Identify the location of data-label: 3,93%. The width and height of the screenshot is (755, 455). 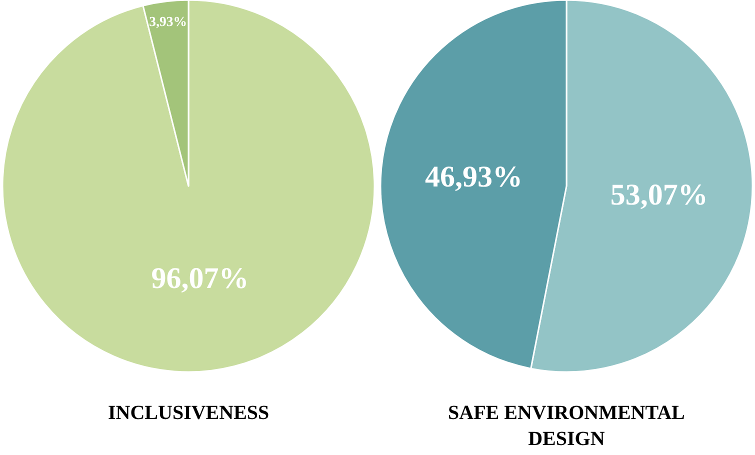
(168, 22).